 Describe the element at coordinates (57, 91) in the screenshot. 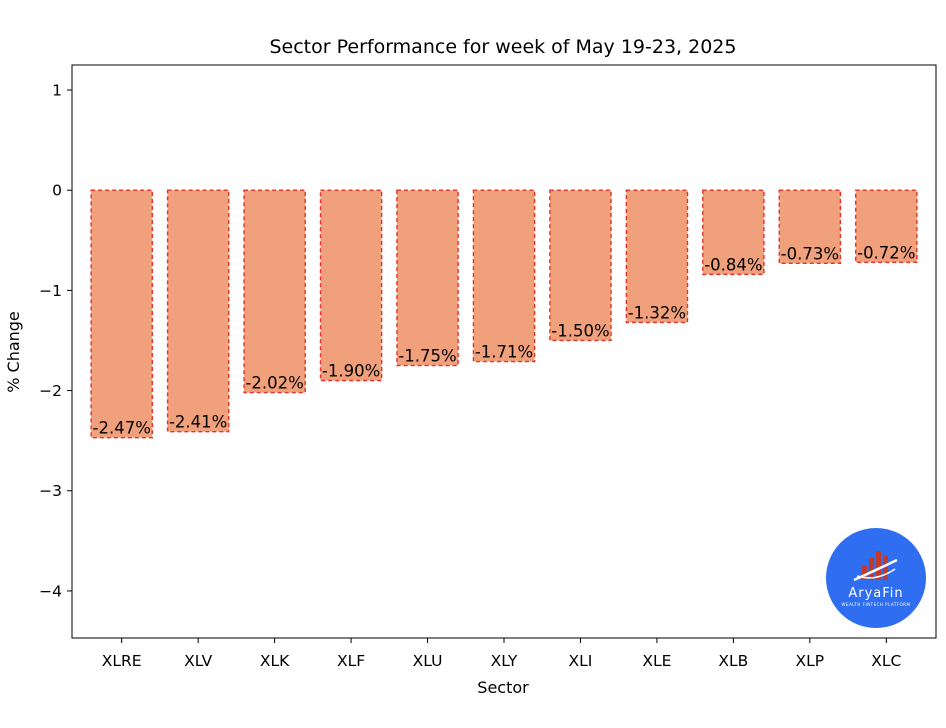

I see `y-tick-label: 1` at that location.